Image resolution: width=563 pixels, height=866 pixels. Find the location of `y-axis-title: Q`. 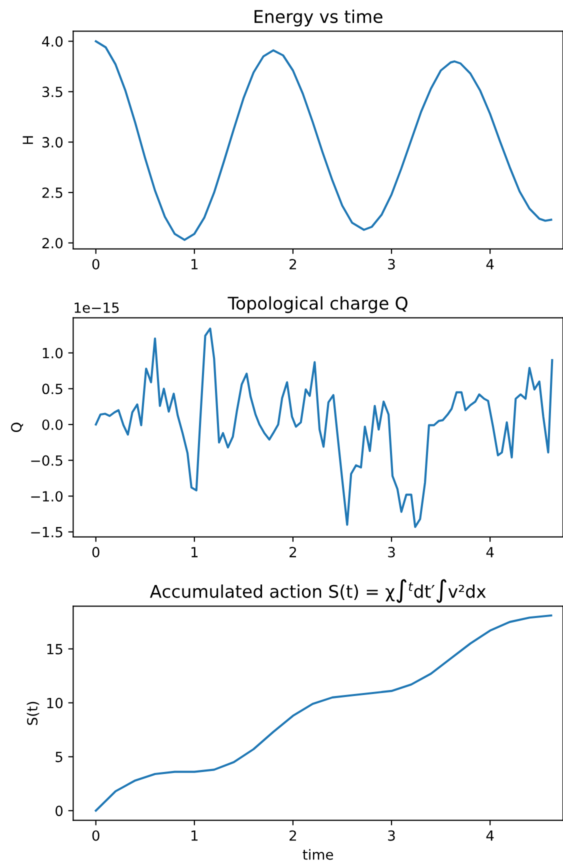

y-axis-title: Q is located at coordinates (17, 427).